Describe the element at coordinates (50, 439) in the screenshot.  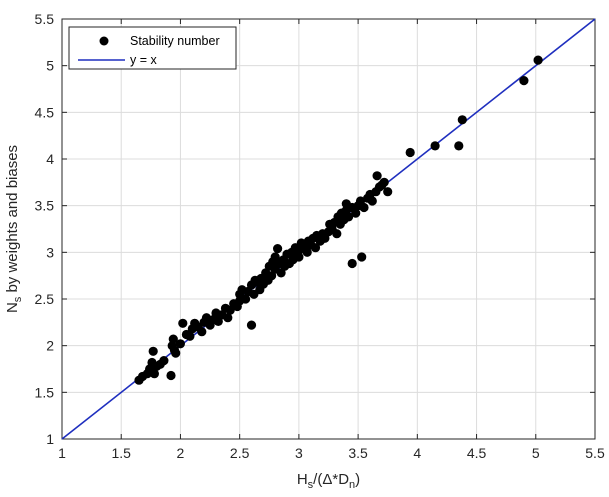
I see `y-tick-label: 1` at that location.